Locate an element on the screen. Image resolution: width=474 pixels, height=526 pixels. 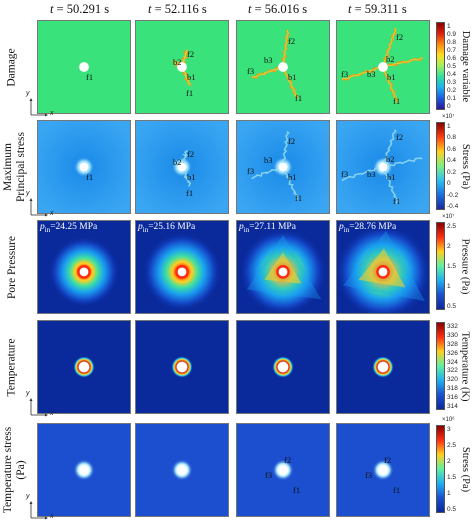
panel-r3-c2: pin=25.16 MPa is located at coordinates (182, 267).